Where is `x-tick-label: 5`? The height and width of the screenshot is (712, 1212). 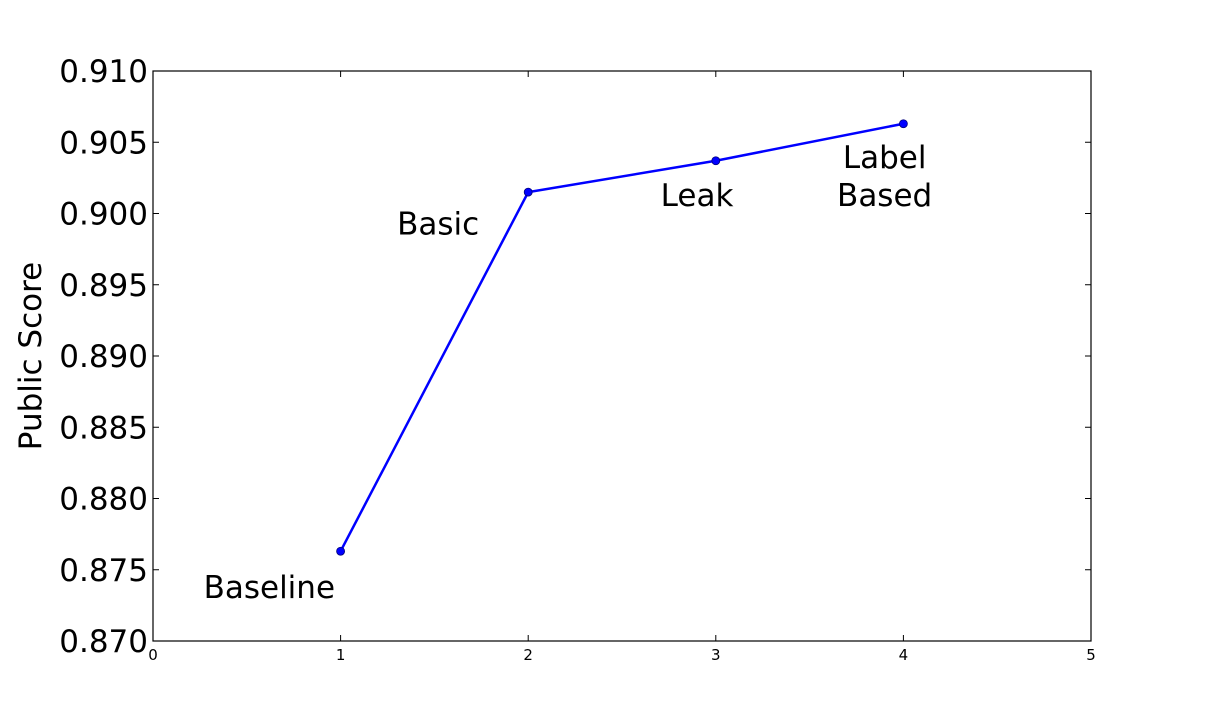 x-tick-label: 5 is located at coordinates (1091, 655).